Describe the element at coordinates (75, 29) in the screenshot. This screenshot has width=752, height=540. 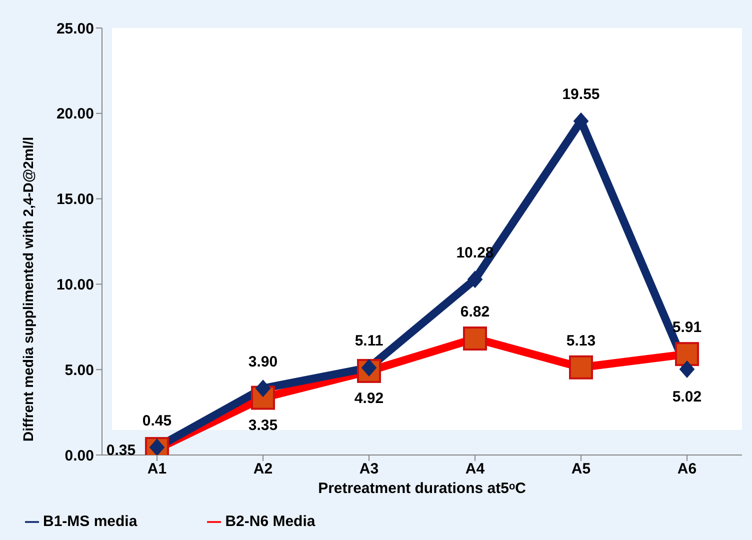
I see `y-tick-label: 25.00` at that location.